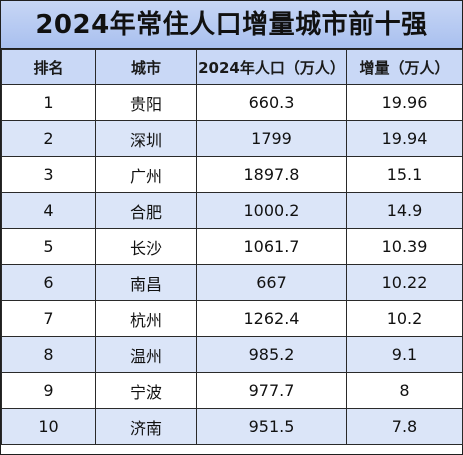  I want to click on column-header-population: 2024年人口（万人）, so click(271, 67).